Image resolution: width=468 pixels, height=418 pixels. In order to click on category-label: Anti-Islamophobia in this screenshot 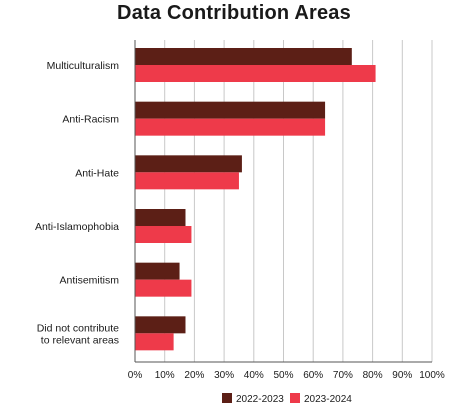, I will do `click(77, 227)`.